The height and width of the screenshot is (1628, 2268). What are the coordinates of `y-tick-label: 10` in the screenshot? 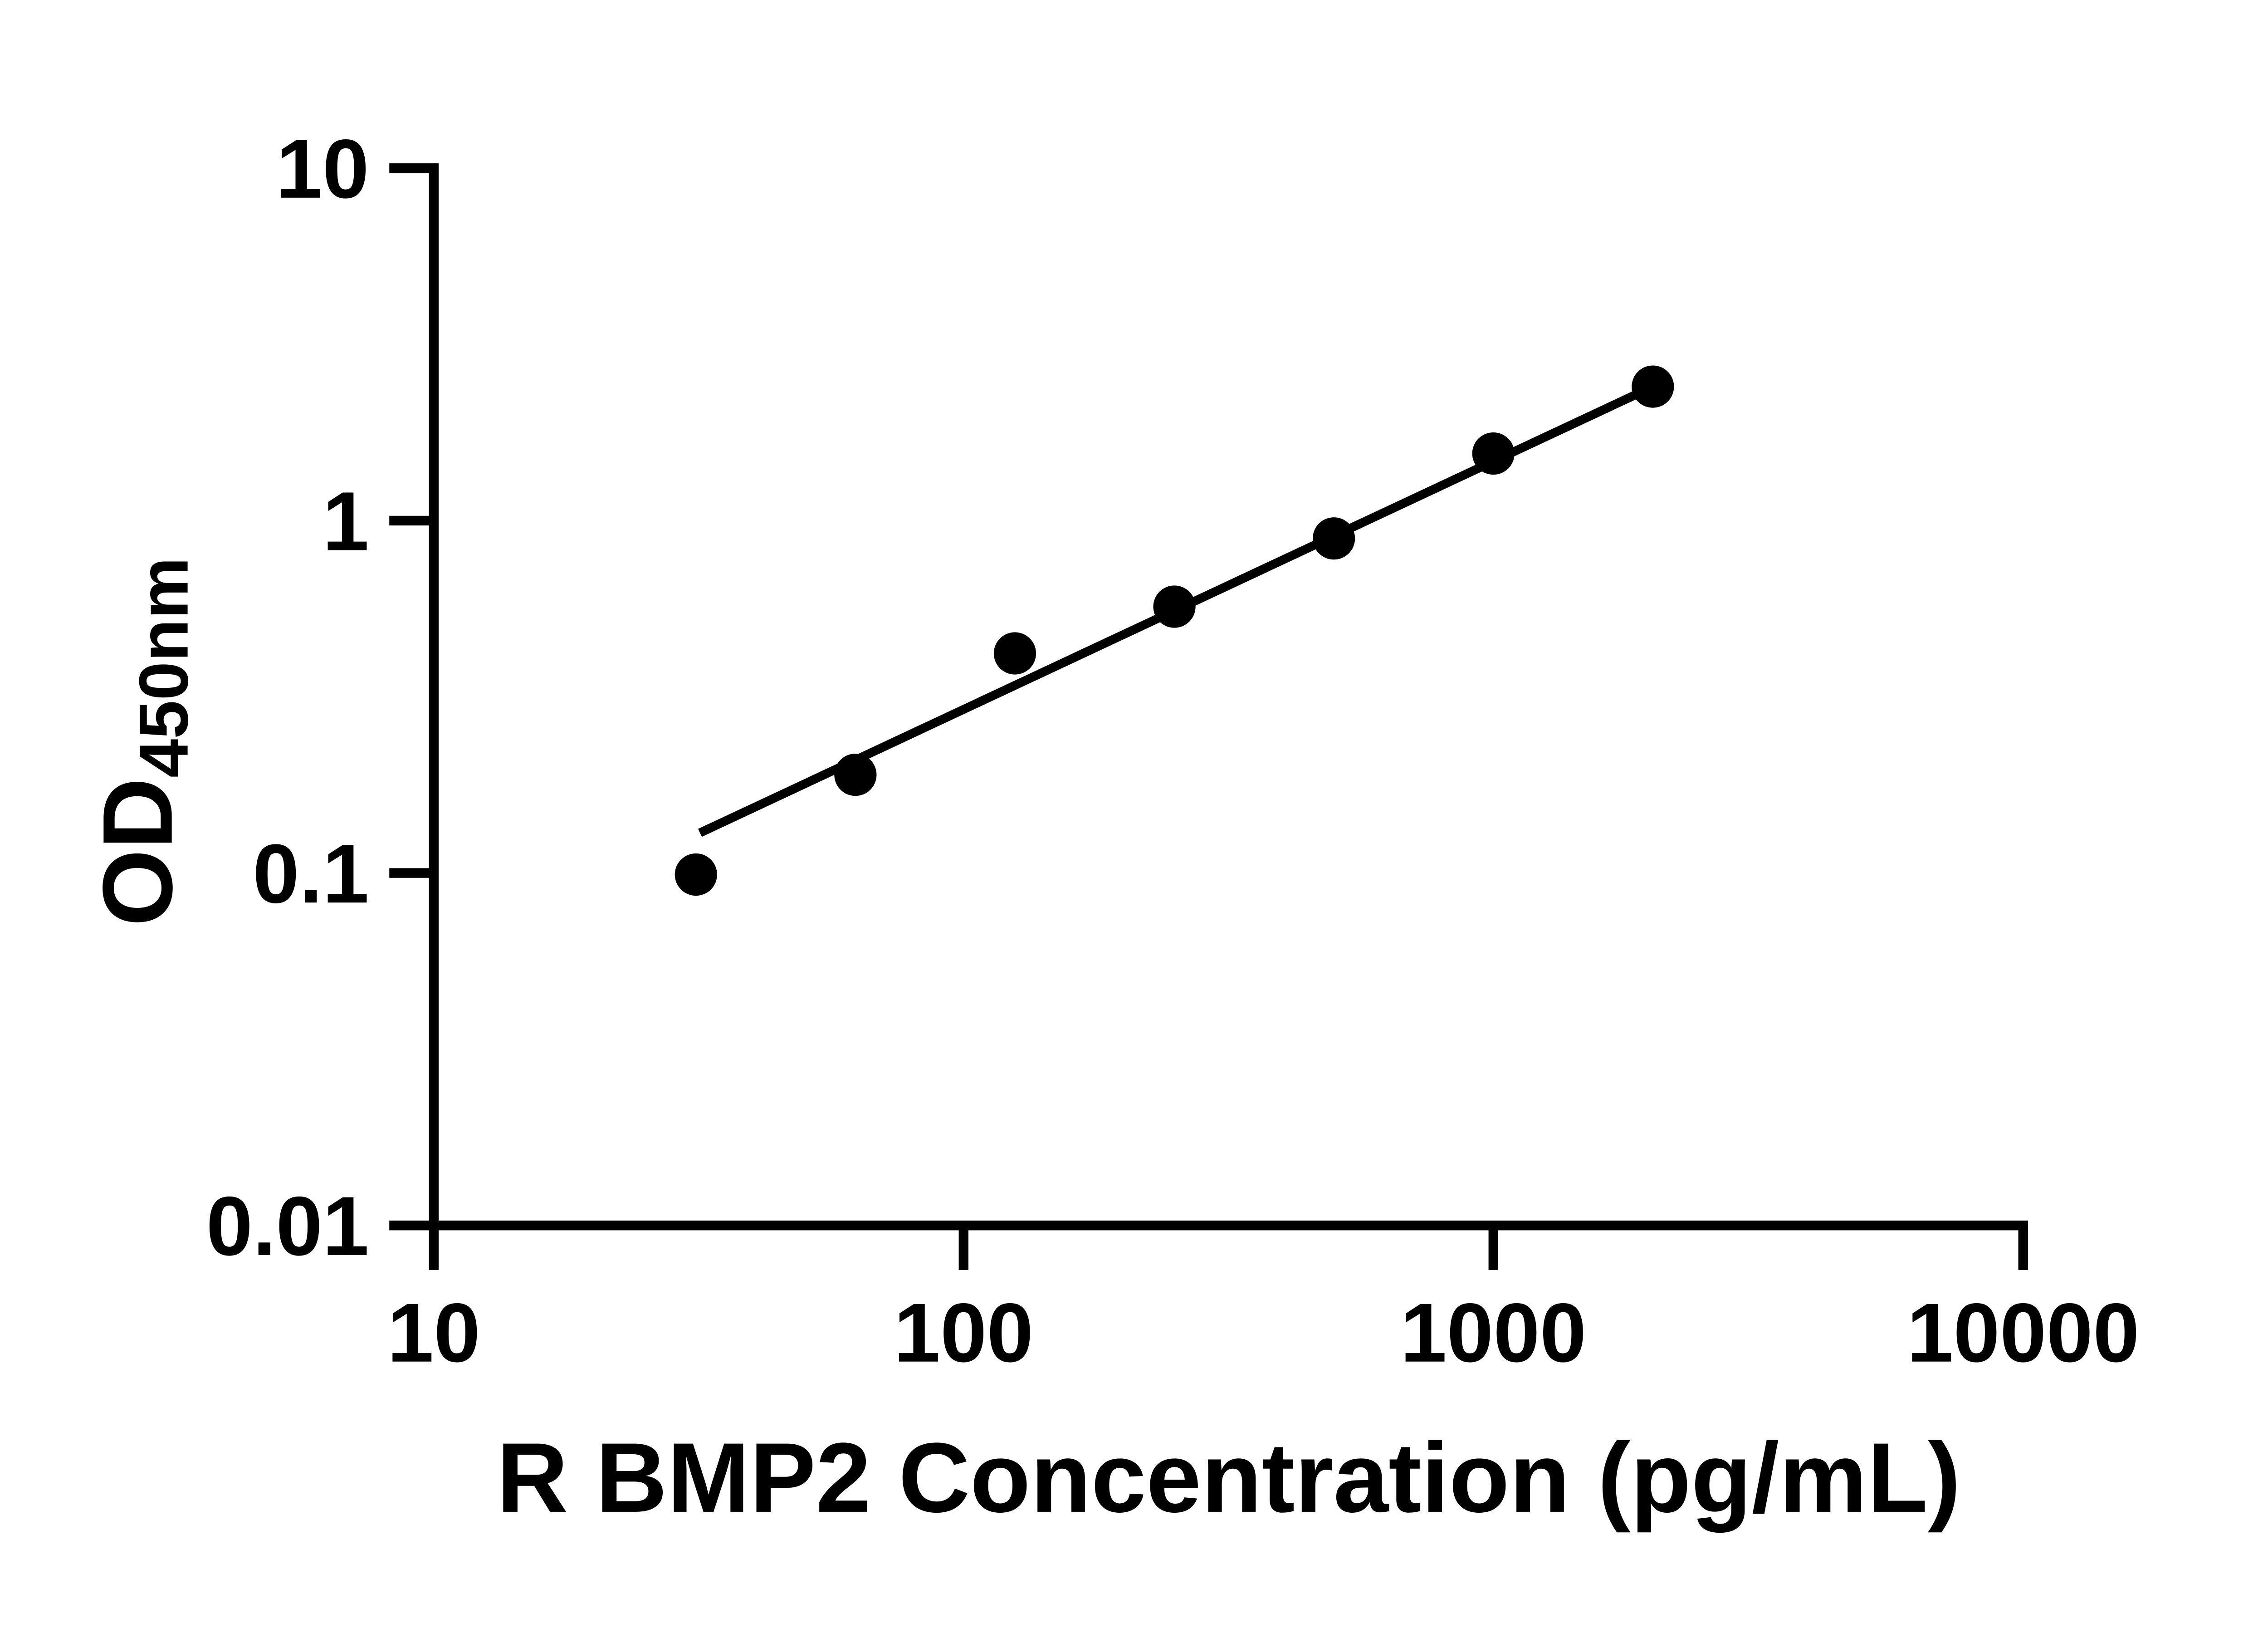 It's located at (323, 169).